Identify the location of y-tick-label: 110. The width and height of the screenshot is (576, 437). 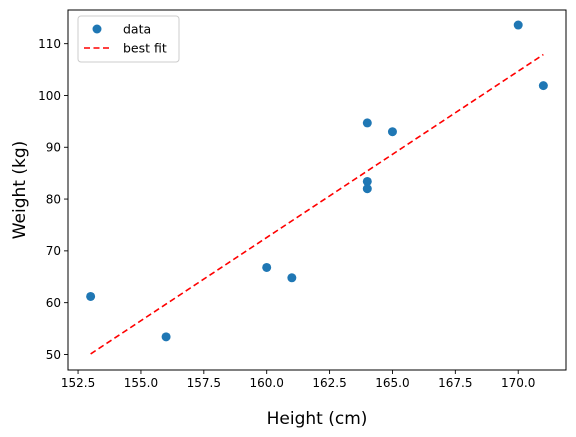
(49, 44).